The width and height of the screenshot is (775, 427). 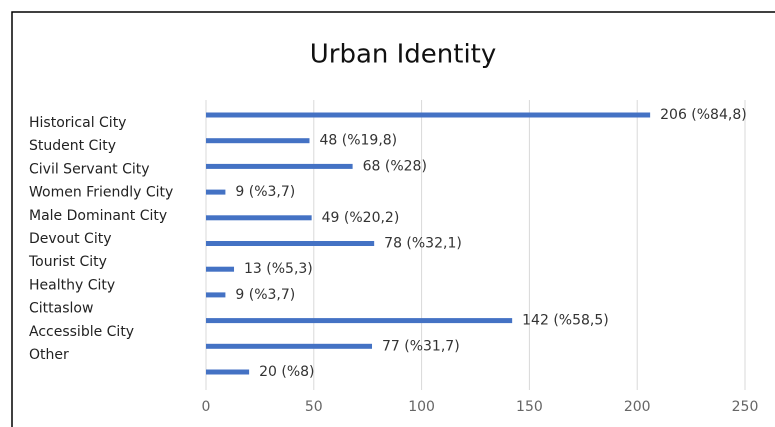 What do you see at coordinates (70, 239) in the screenshot?
I see `y-tick-label: Devout City` at bounding box center [70, 239].